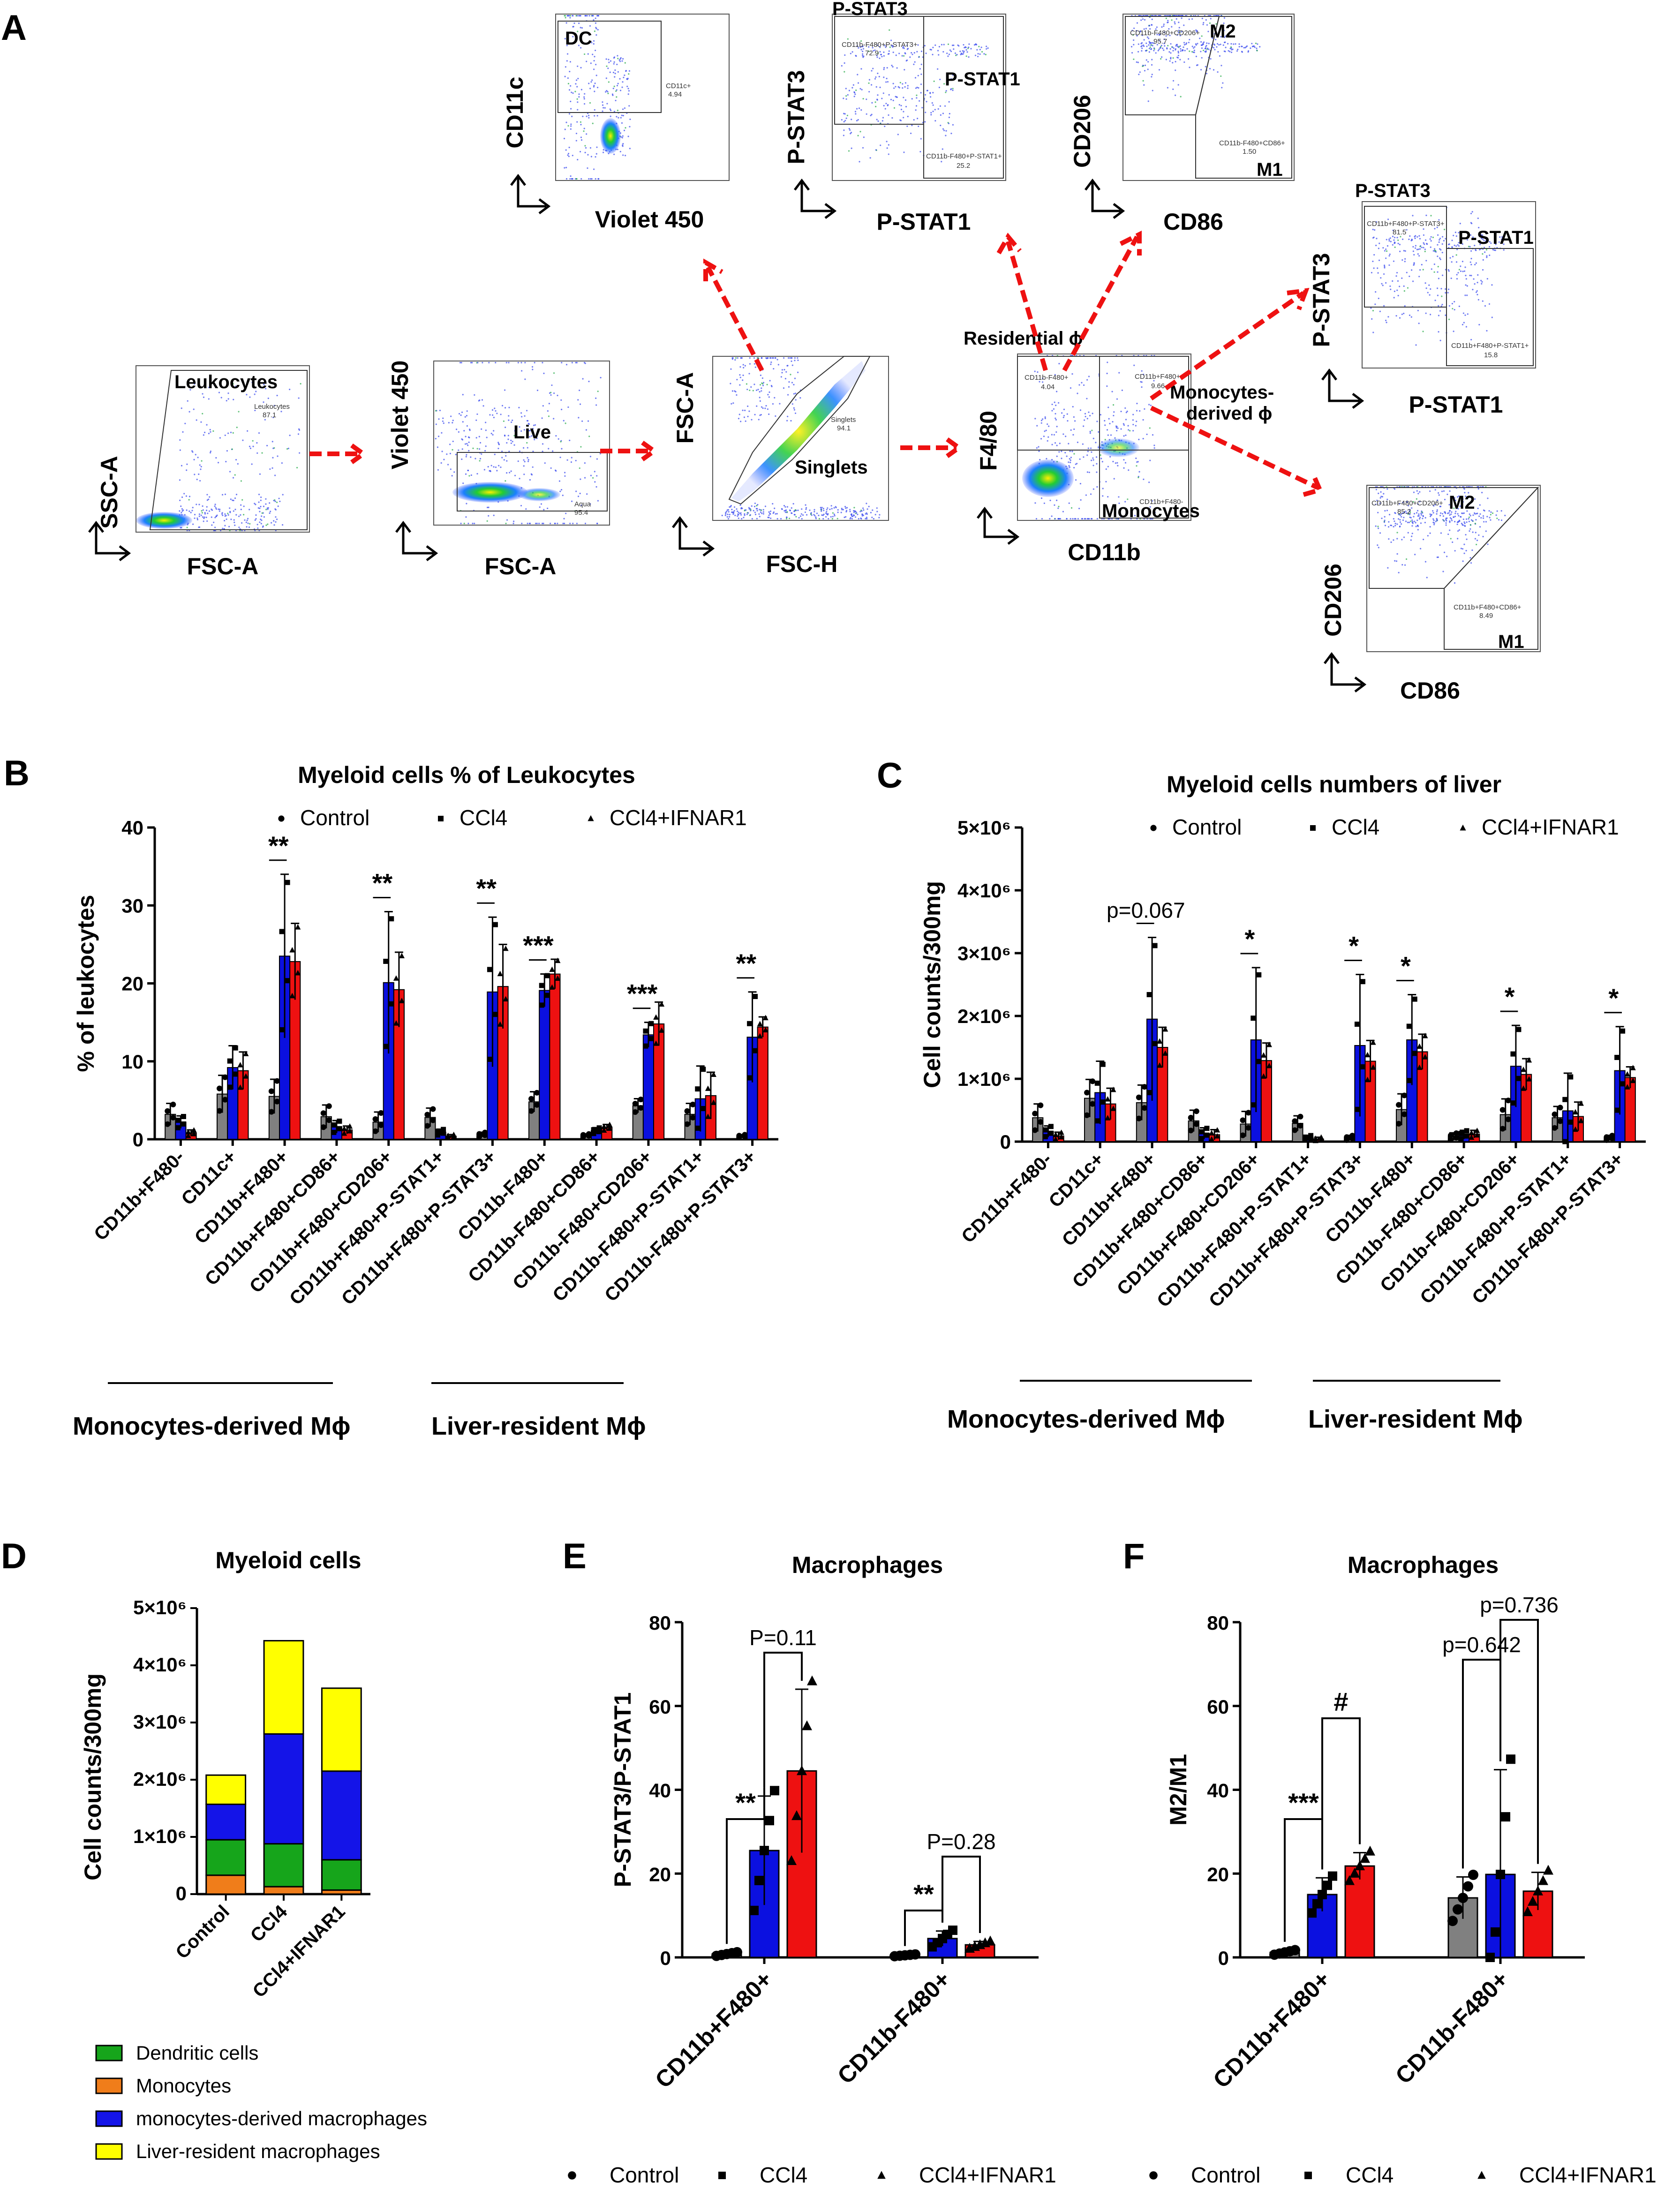 The width and height of the screenshot is (1680, 2189). Describe the element at coordinates (880, 45) in the screenshot. I see `svg-text: CD11b-F480+P-STAT3+` at that location.